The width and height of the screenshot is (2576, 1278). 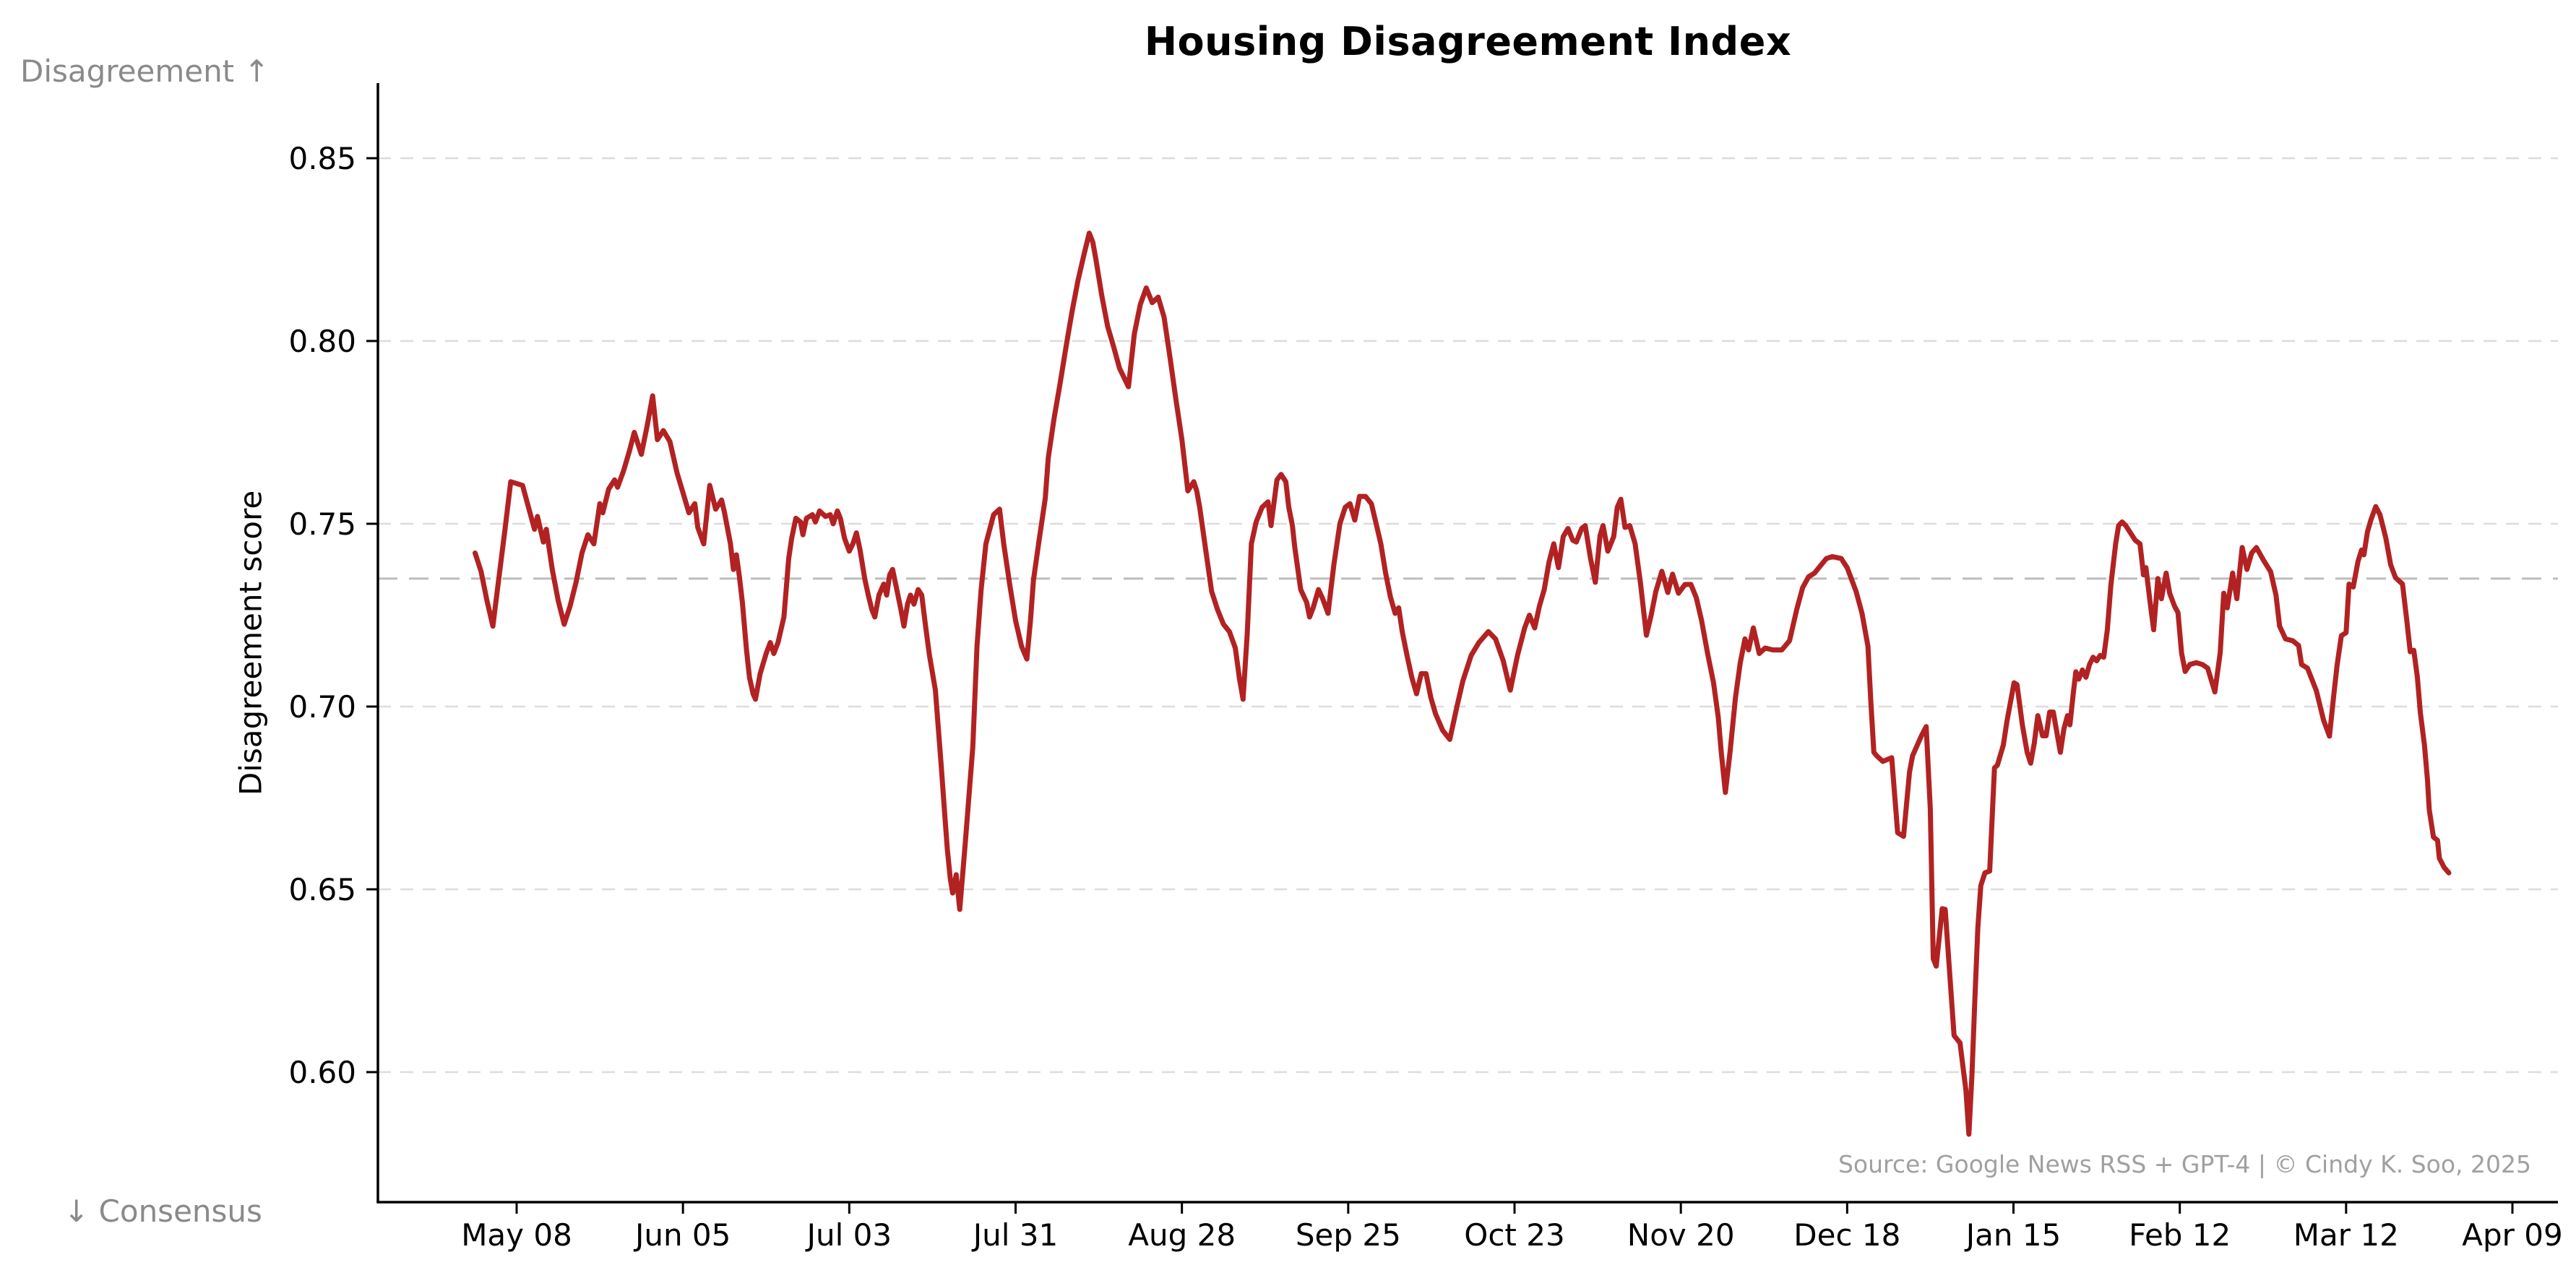 What do you see at coordinates (516, 1235) in the screenshot?
I see `x-tick-label: May 08` at bounding box center [516, 1235].